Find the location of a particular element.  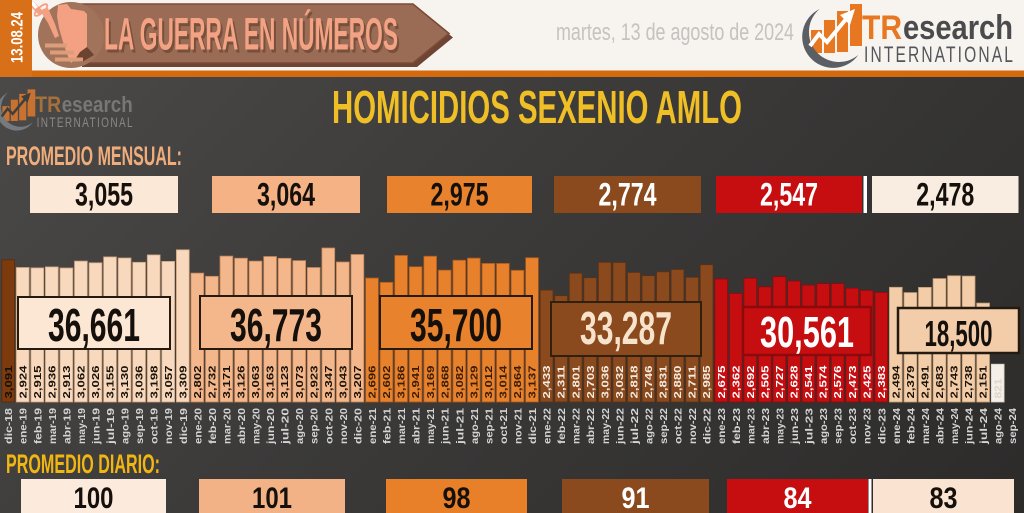

svg-text: 2,732 is located at coordinates (213, 382).